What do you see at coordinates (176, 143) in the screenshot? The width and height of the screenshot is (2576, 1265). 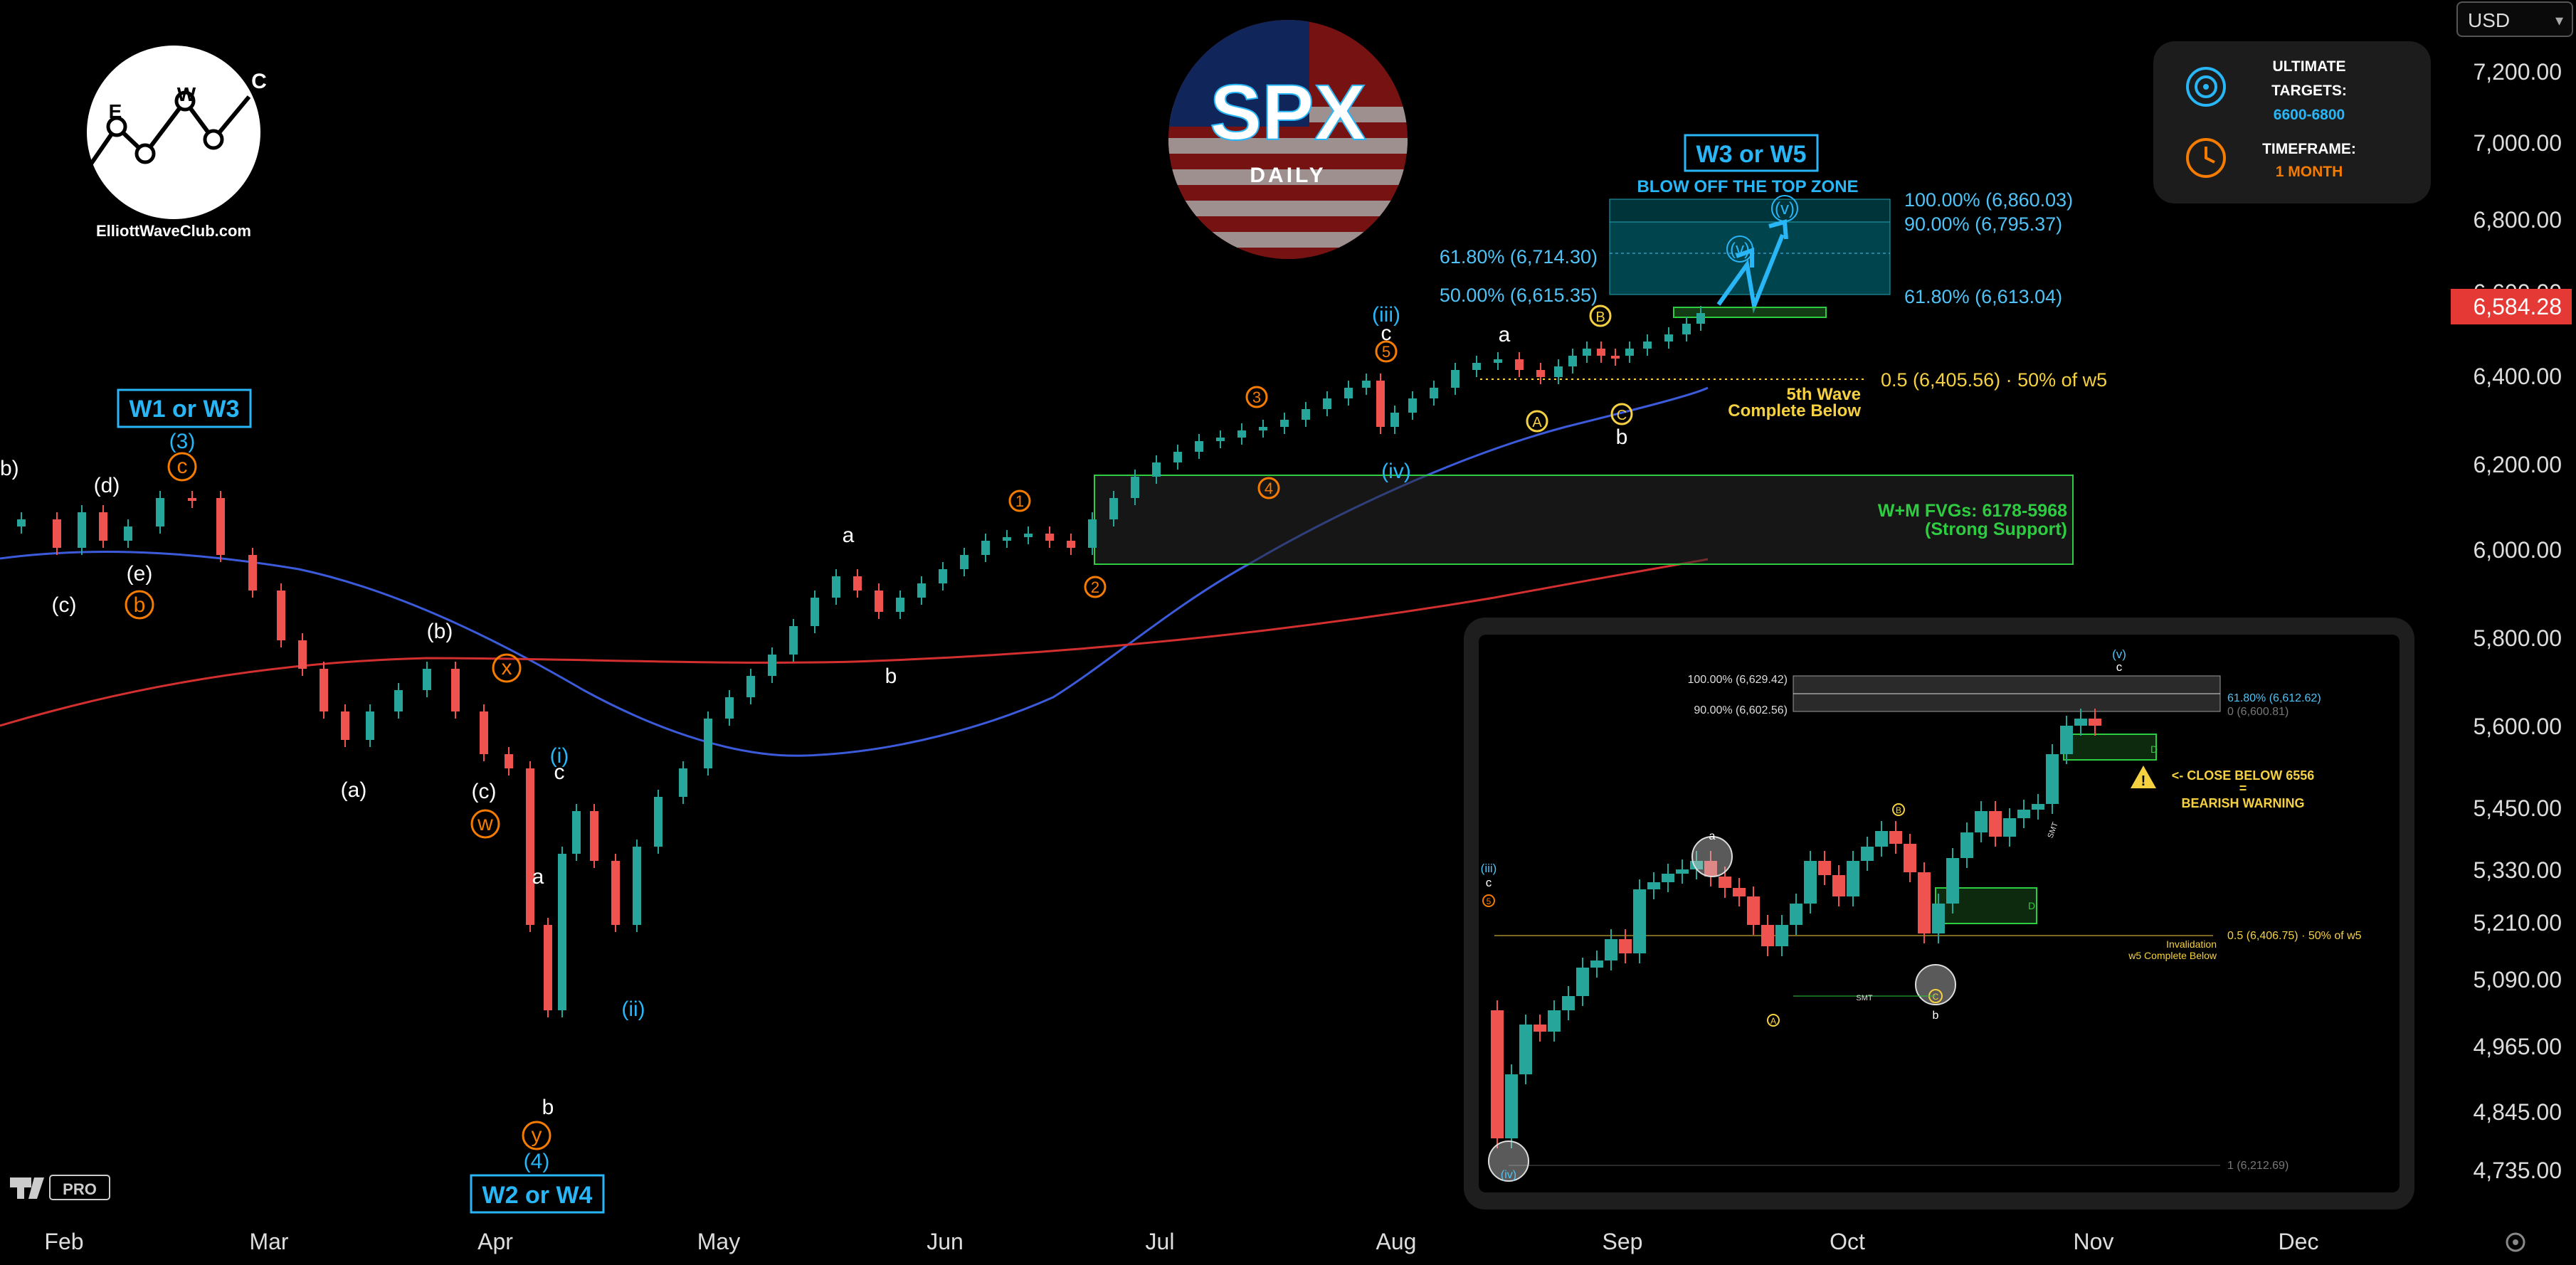 I see `ewc-logo: E W C ElliottWaveClub.com` at bounding box center [176, 143].